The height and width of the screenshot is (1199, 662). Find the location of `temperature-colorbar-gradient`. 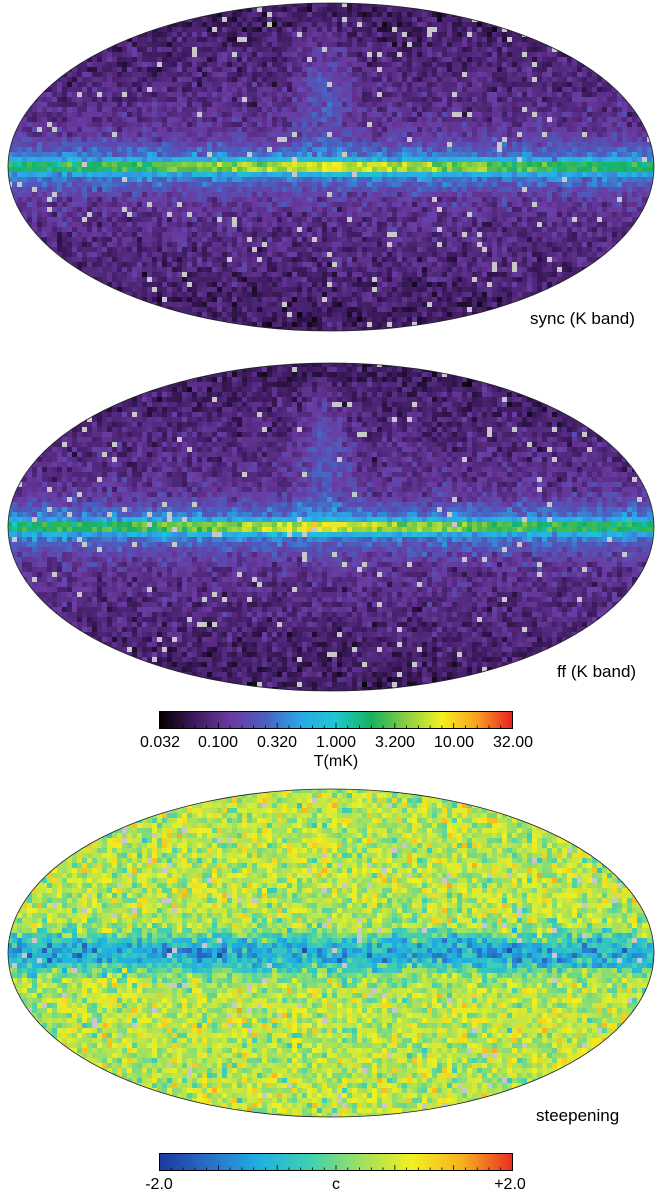

temperature-colorbar-gradient is located at coordinates (336, 720).